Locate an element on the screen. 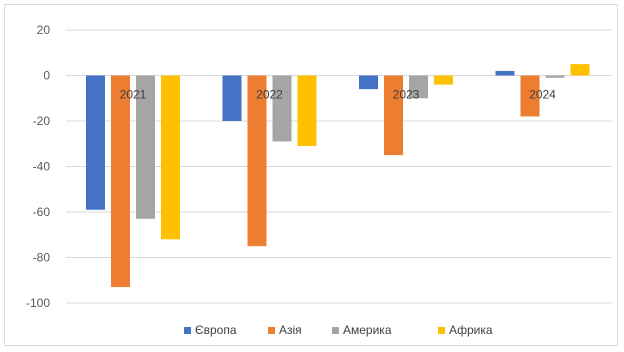  y-tick-label: -20 is located at coordinates (42, 121).